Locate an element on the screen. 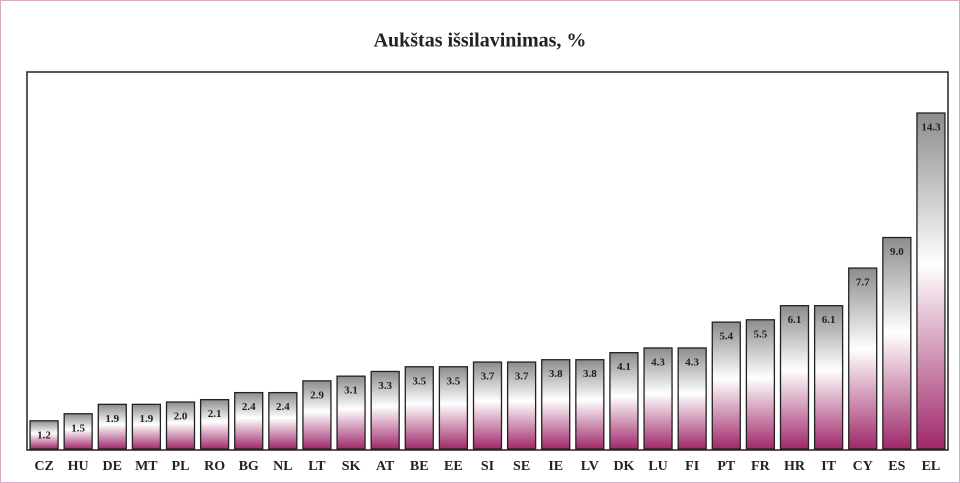 Image resolution: width=960 pixels, height=483 pixels. value-label: 3.1 is located at coordinates (351, 391).